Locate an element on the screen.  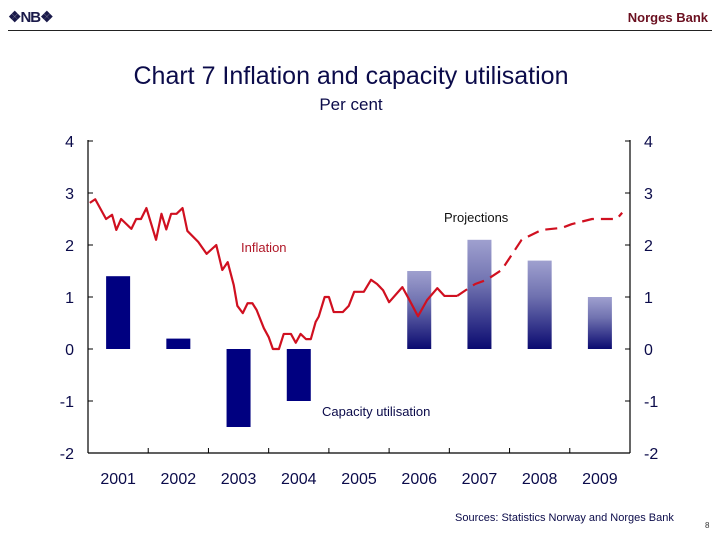
x-tick-label: 2006 is located at coordinates (419, 479).